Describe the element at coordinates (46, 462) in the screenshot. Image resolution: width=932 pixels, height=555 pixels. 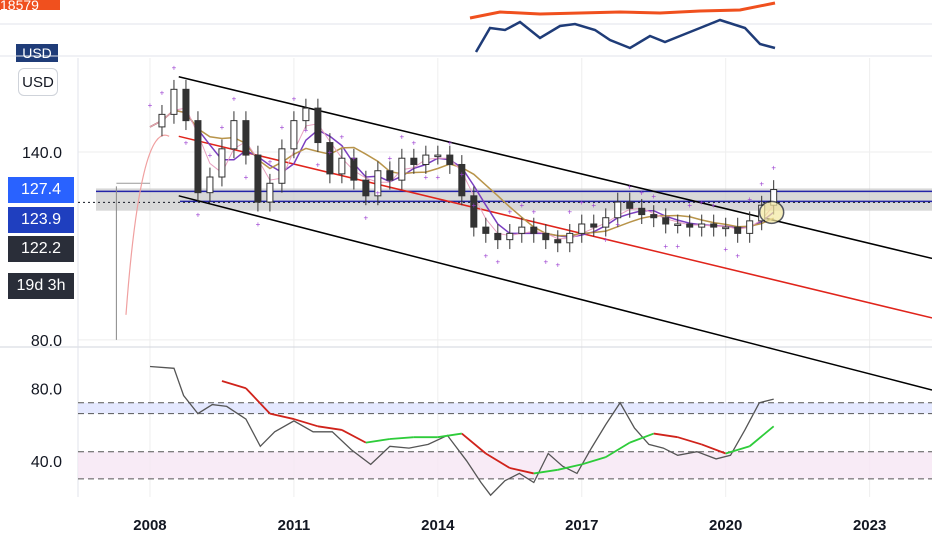
I see `rsi-y-tick-label: 40.0` at that location.